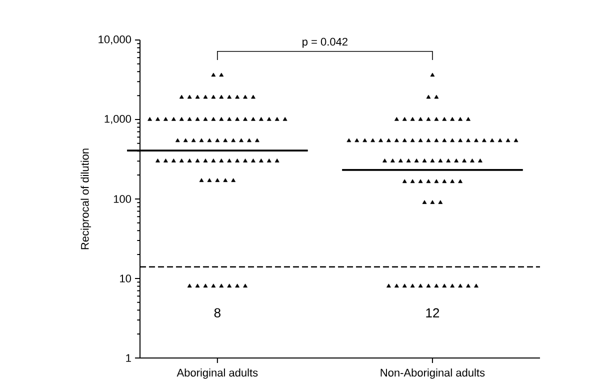  Describe the element at coordinates (432, 373) in the screenshot. I see `x-tick-label: Non-Aboriginal adults` at that location.